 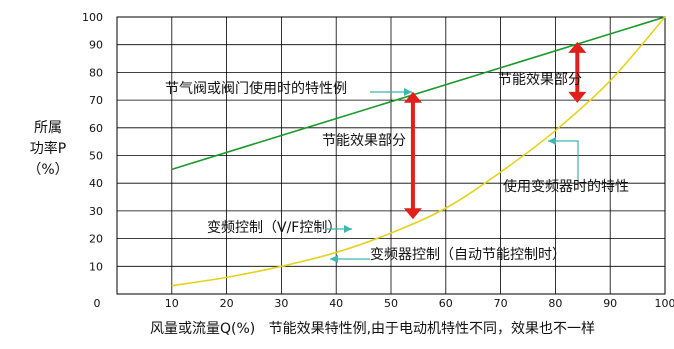 I want to click on x-tick-label: 50, so click(x=391, y=303).